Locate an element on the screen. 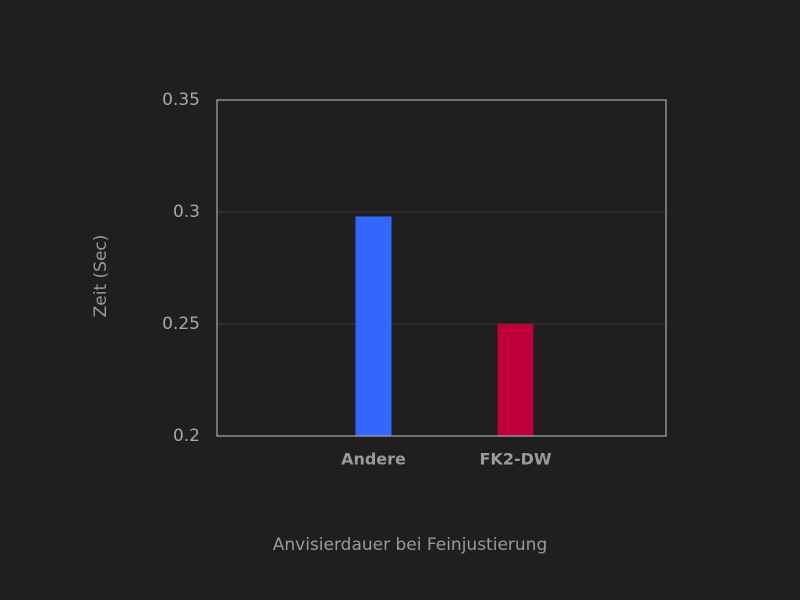 The width and height of the screenshot is (800, 600). y-tick-label: 0.2 is located at coordinates (186, 436).